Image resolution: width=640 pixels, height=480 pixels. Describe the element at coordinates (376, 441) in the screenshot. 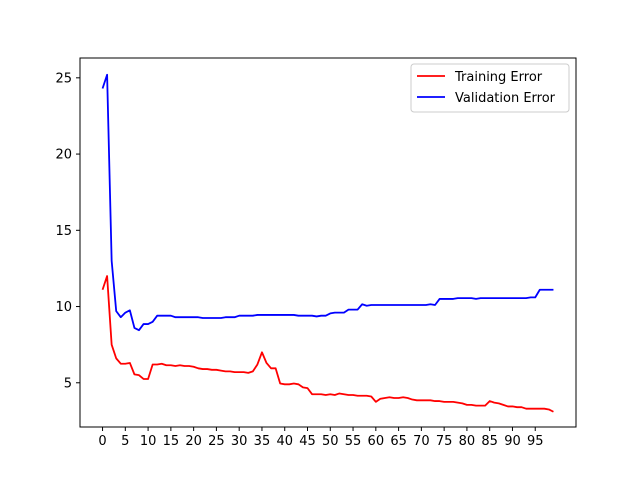

I see `x-tick-label: 60` at that location.